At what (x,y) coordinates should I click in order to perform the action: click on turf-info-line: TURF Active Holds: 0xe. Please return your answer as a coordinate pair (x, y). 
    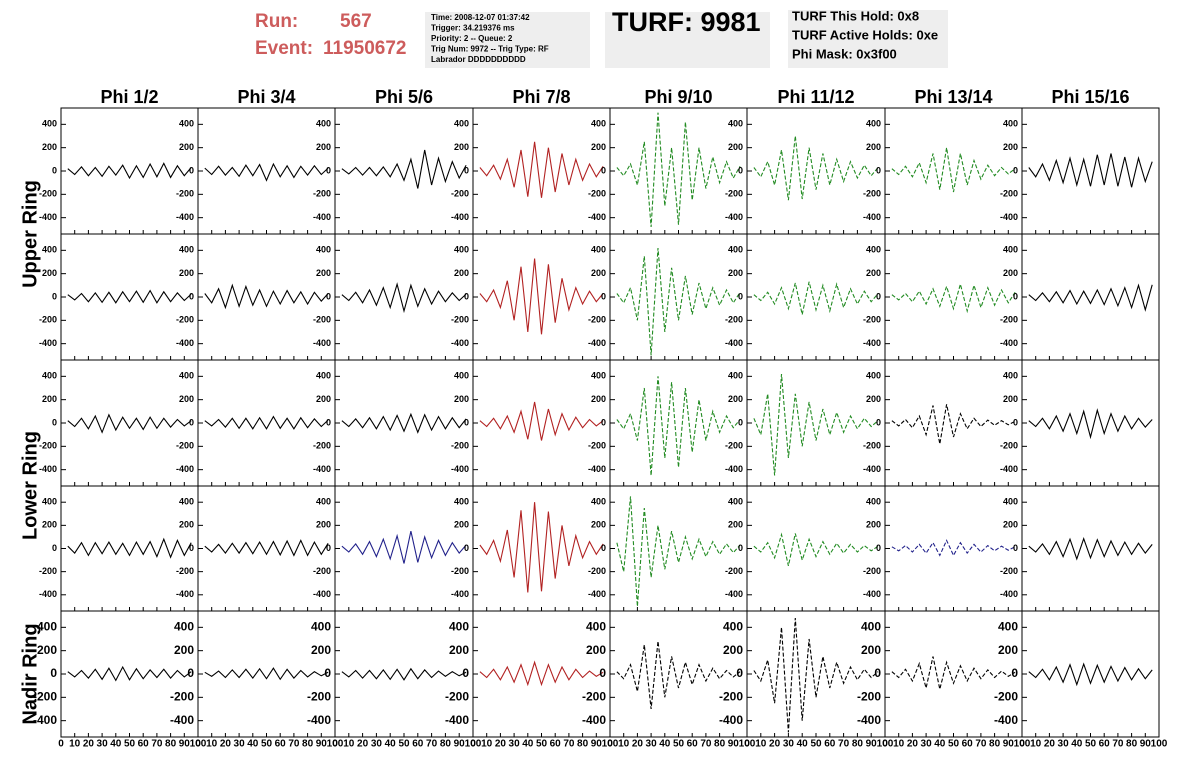
    Looking at the image, I should click on (865, 34).